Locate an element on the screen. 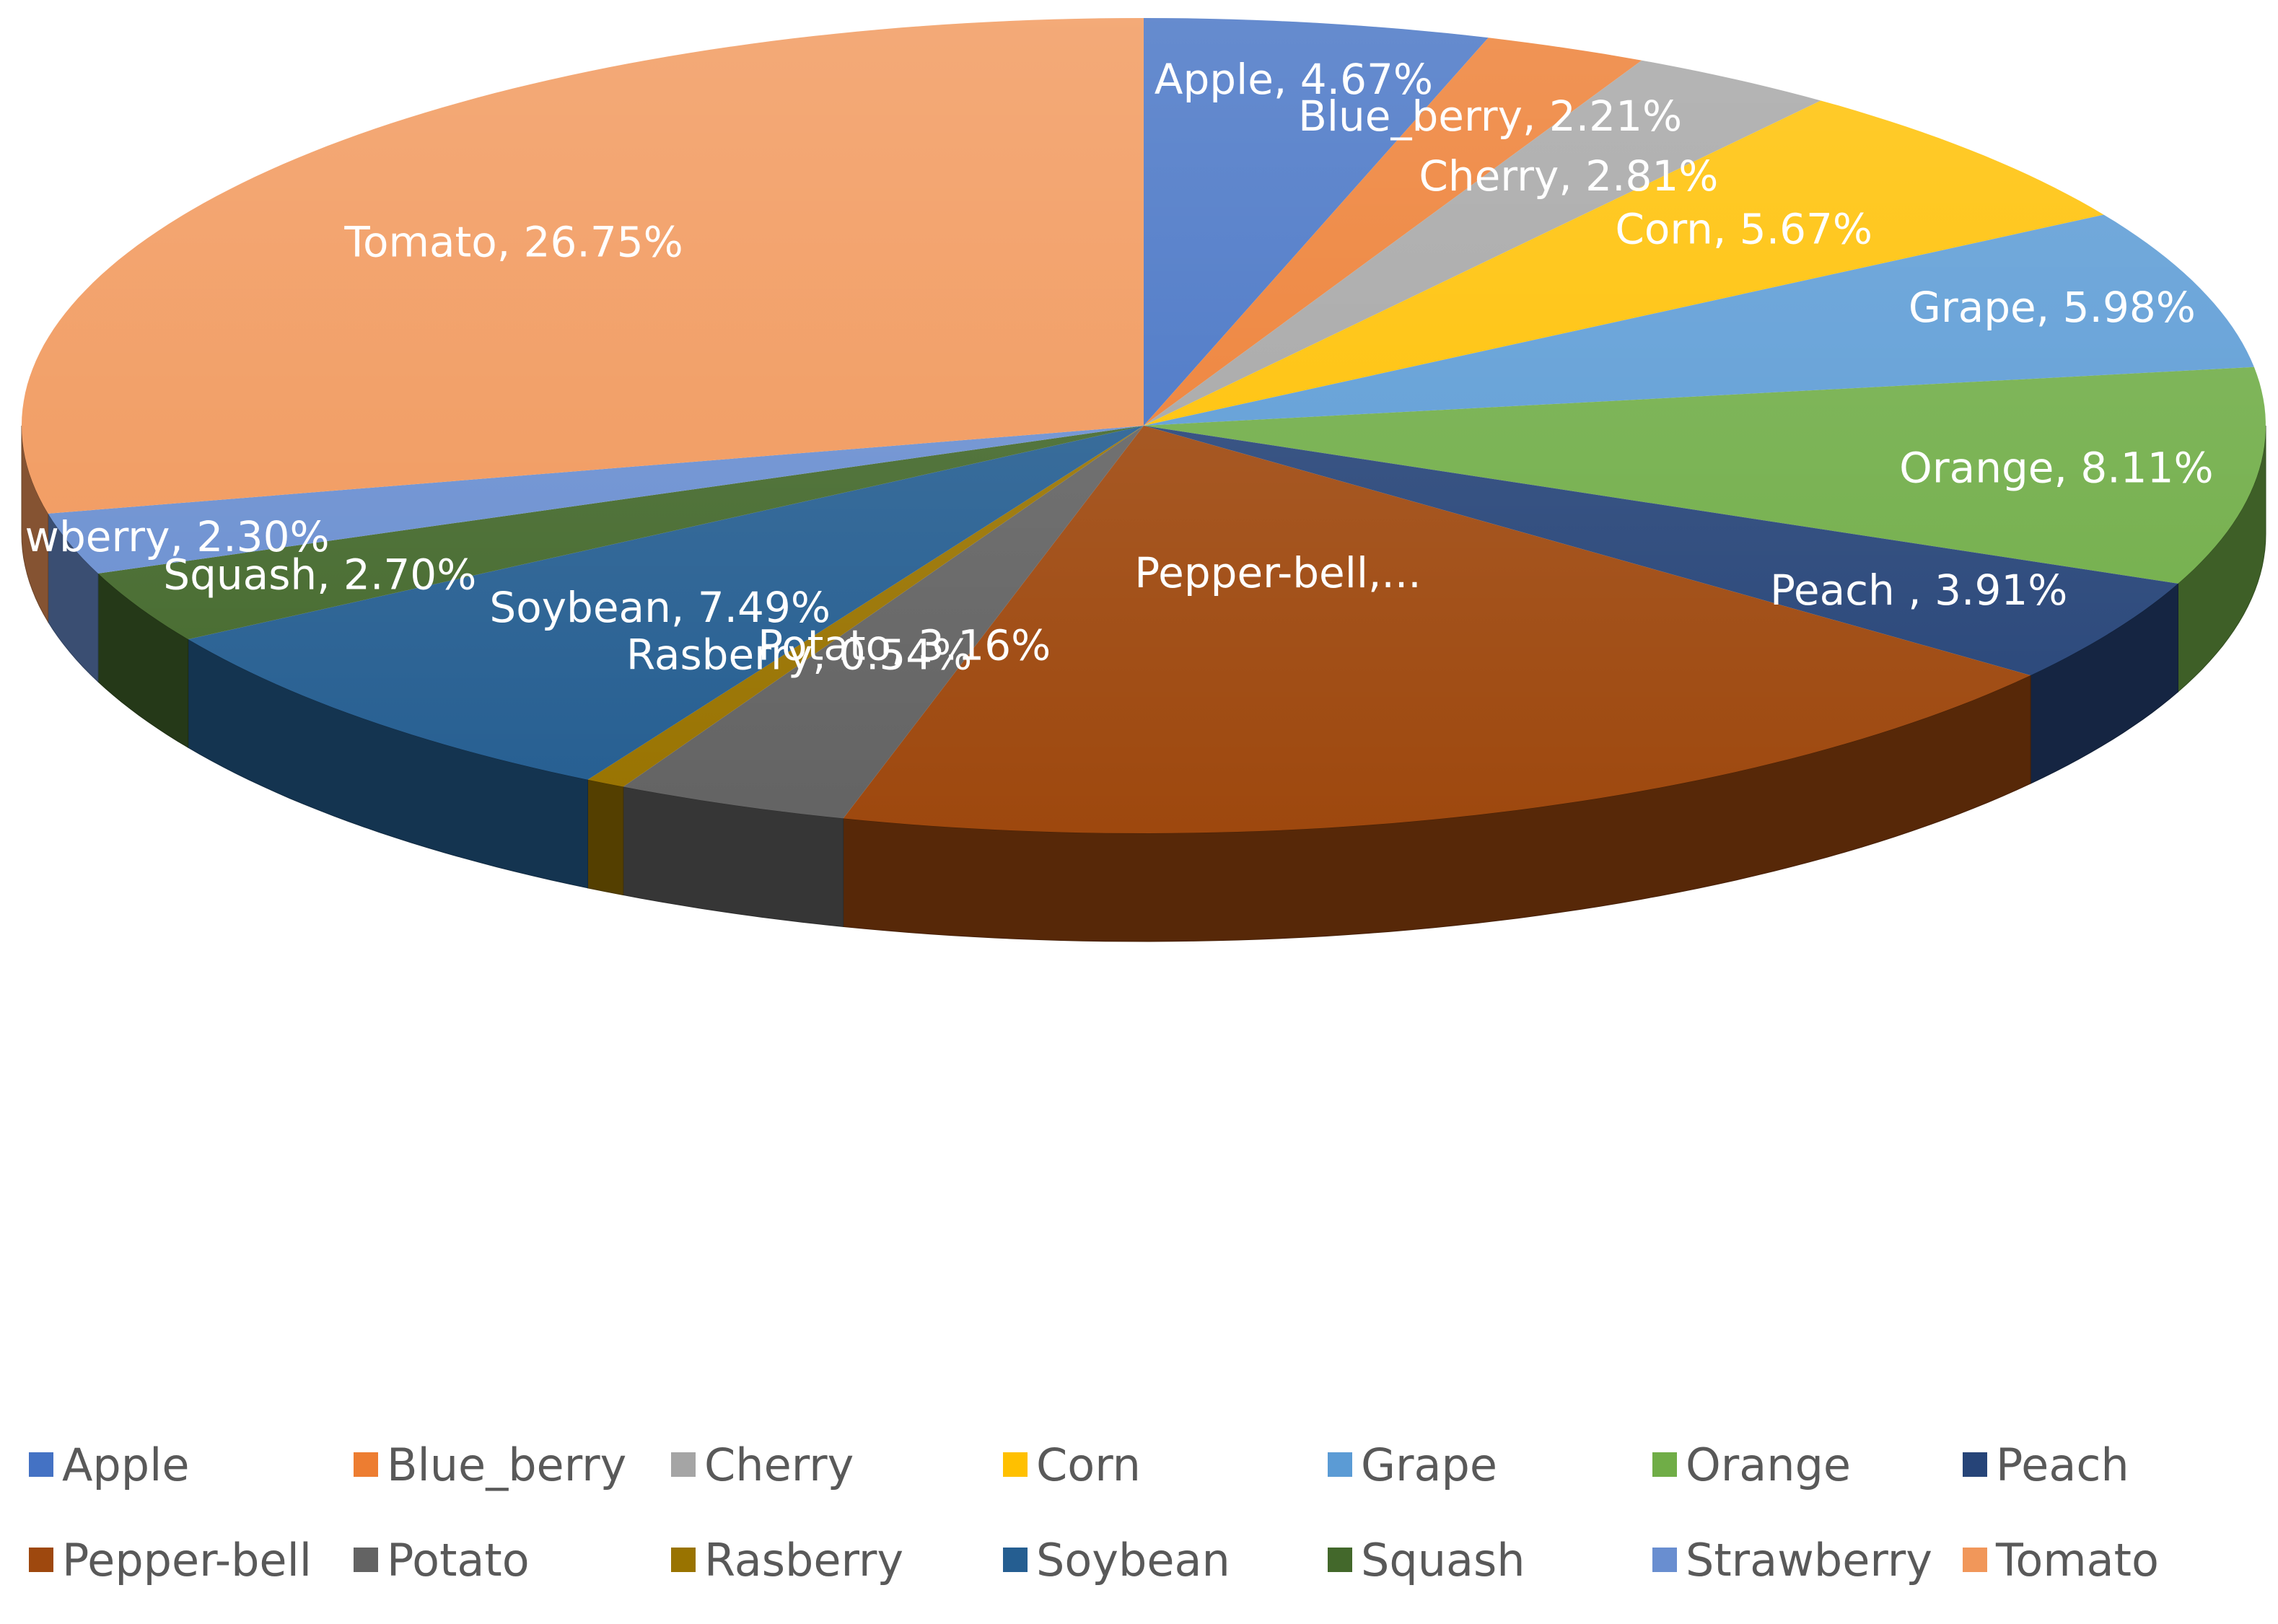 The width and height of the screenshot is (2278, 1624). data-label-blue-berry: Blue_berry, 2.21% is located at coordinates (1490, 116).